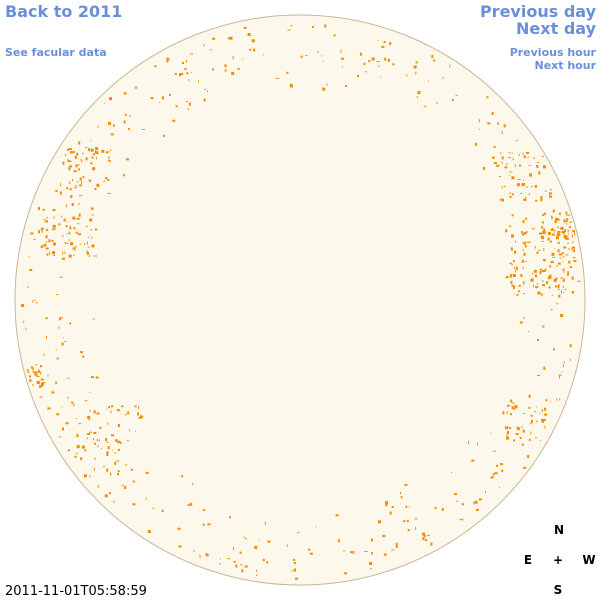 Image resolution: width=600 pixels, height=600 pixels. What do you see at coordinates (556, 28) in the screenshot?
I see `next-day-link: Next day` at bounding box center [556, 28].